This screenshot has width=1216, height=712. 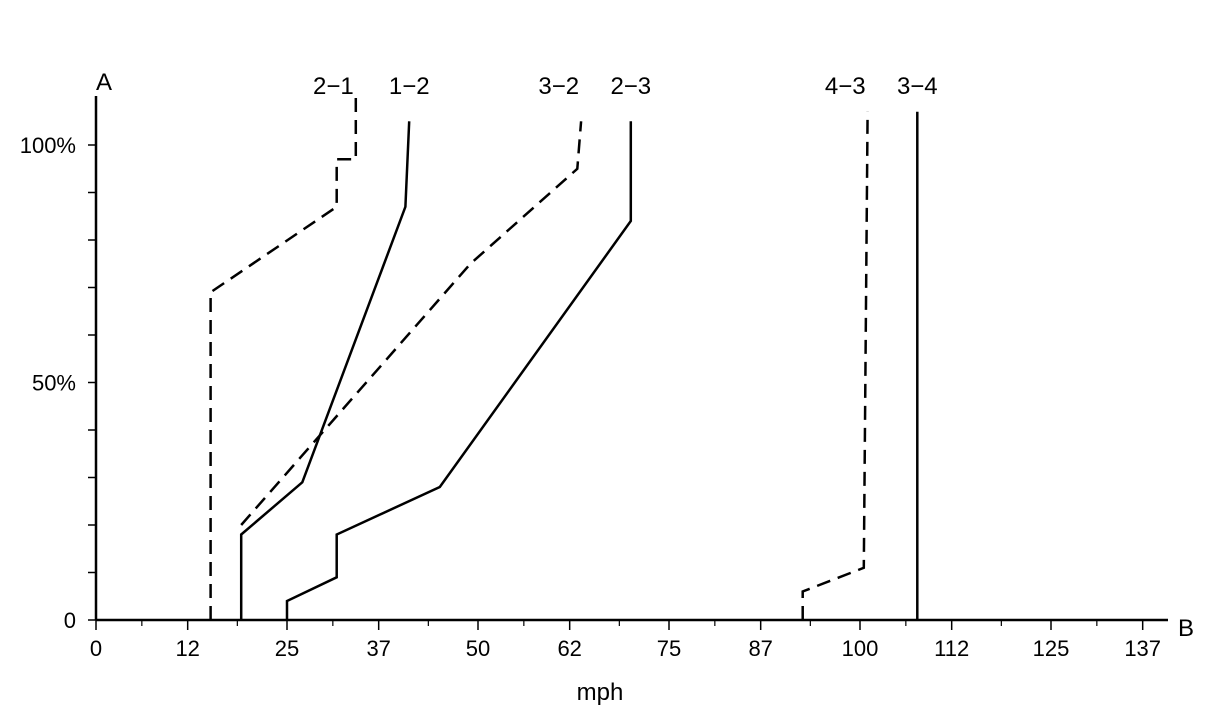 What do you see at coordinates (760, 648) in the screenshot?
I see `x-tick-label: 87` at bounding box center [760, 648].